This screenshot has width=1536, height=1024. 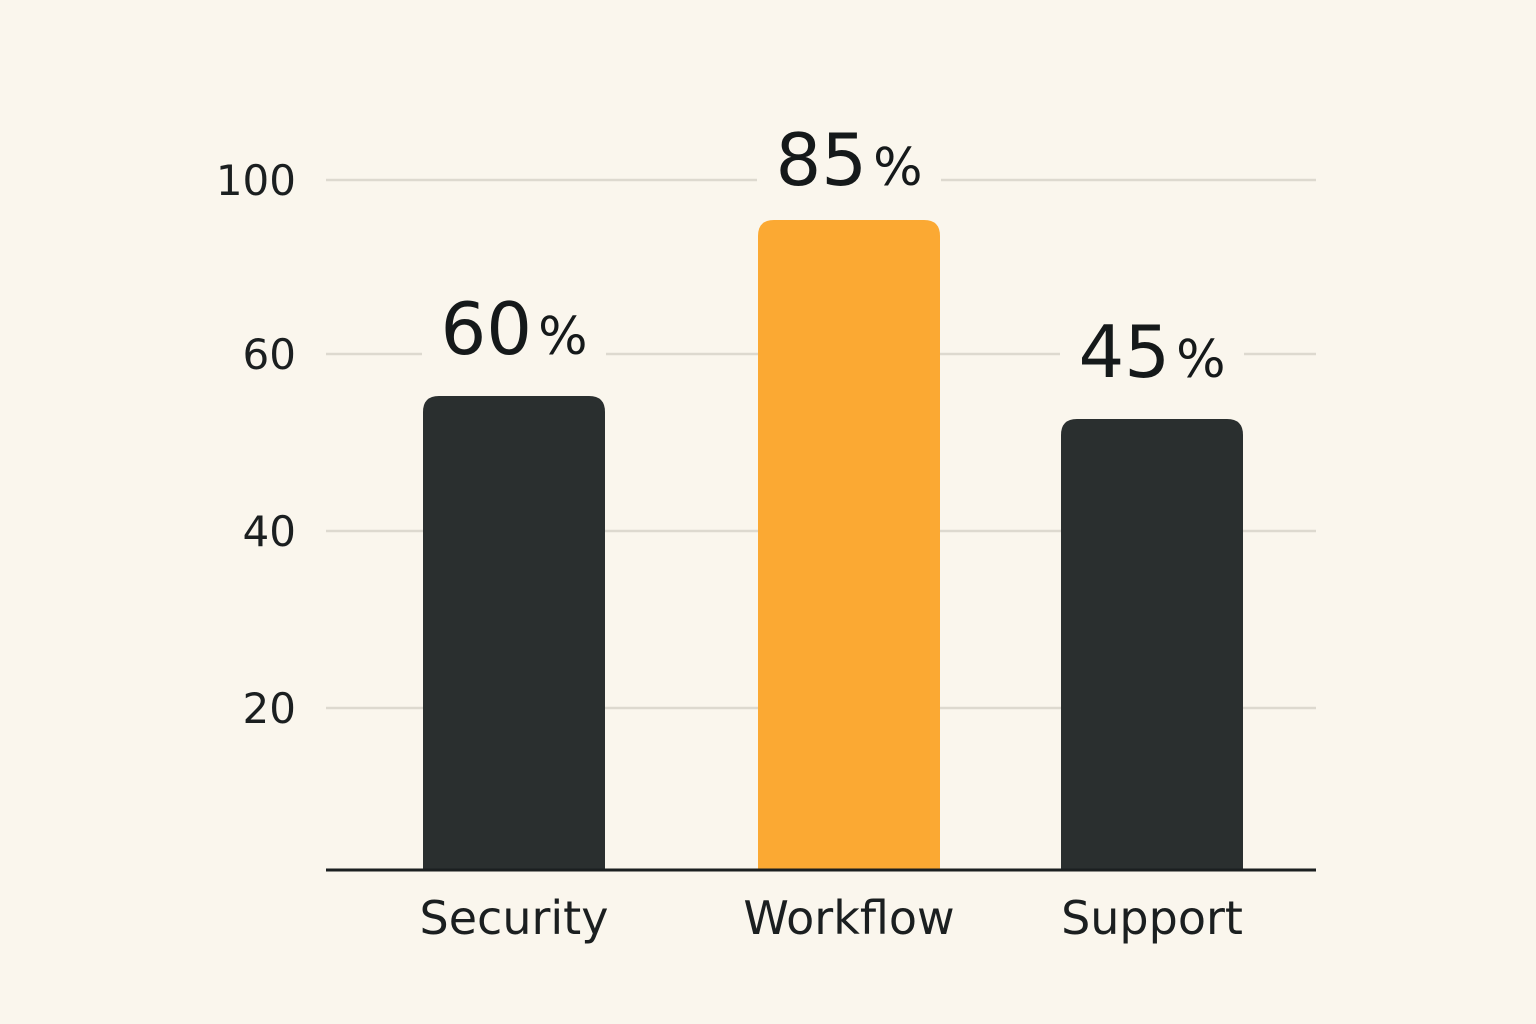 What do you see at coordinates (256, 444) in the screenshot?
I see `y-axis-ticks: 20 40 60 100` at bounding box center [256, 444].